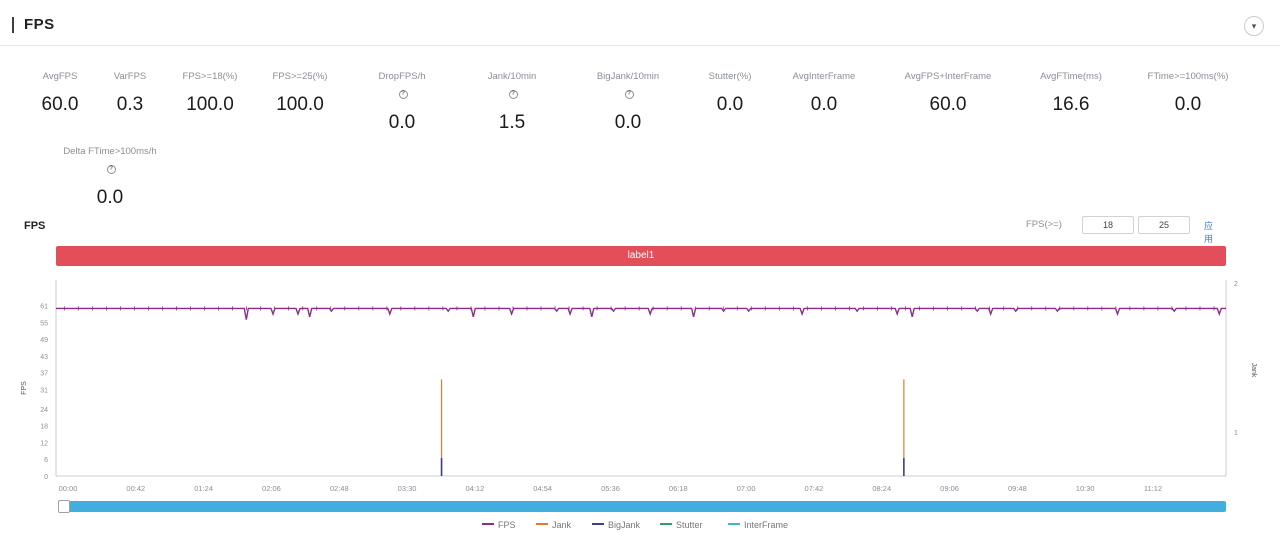  I want to click on legend-item: InterFrame, so click(758, 525).